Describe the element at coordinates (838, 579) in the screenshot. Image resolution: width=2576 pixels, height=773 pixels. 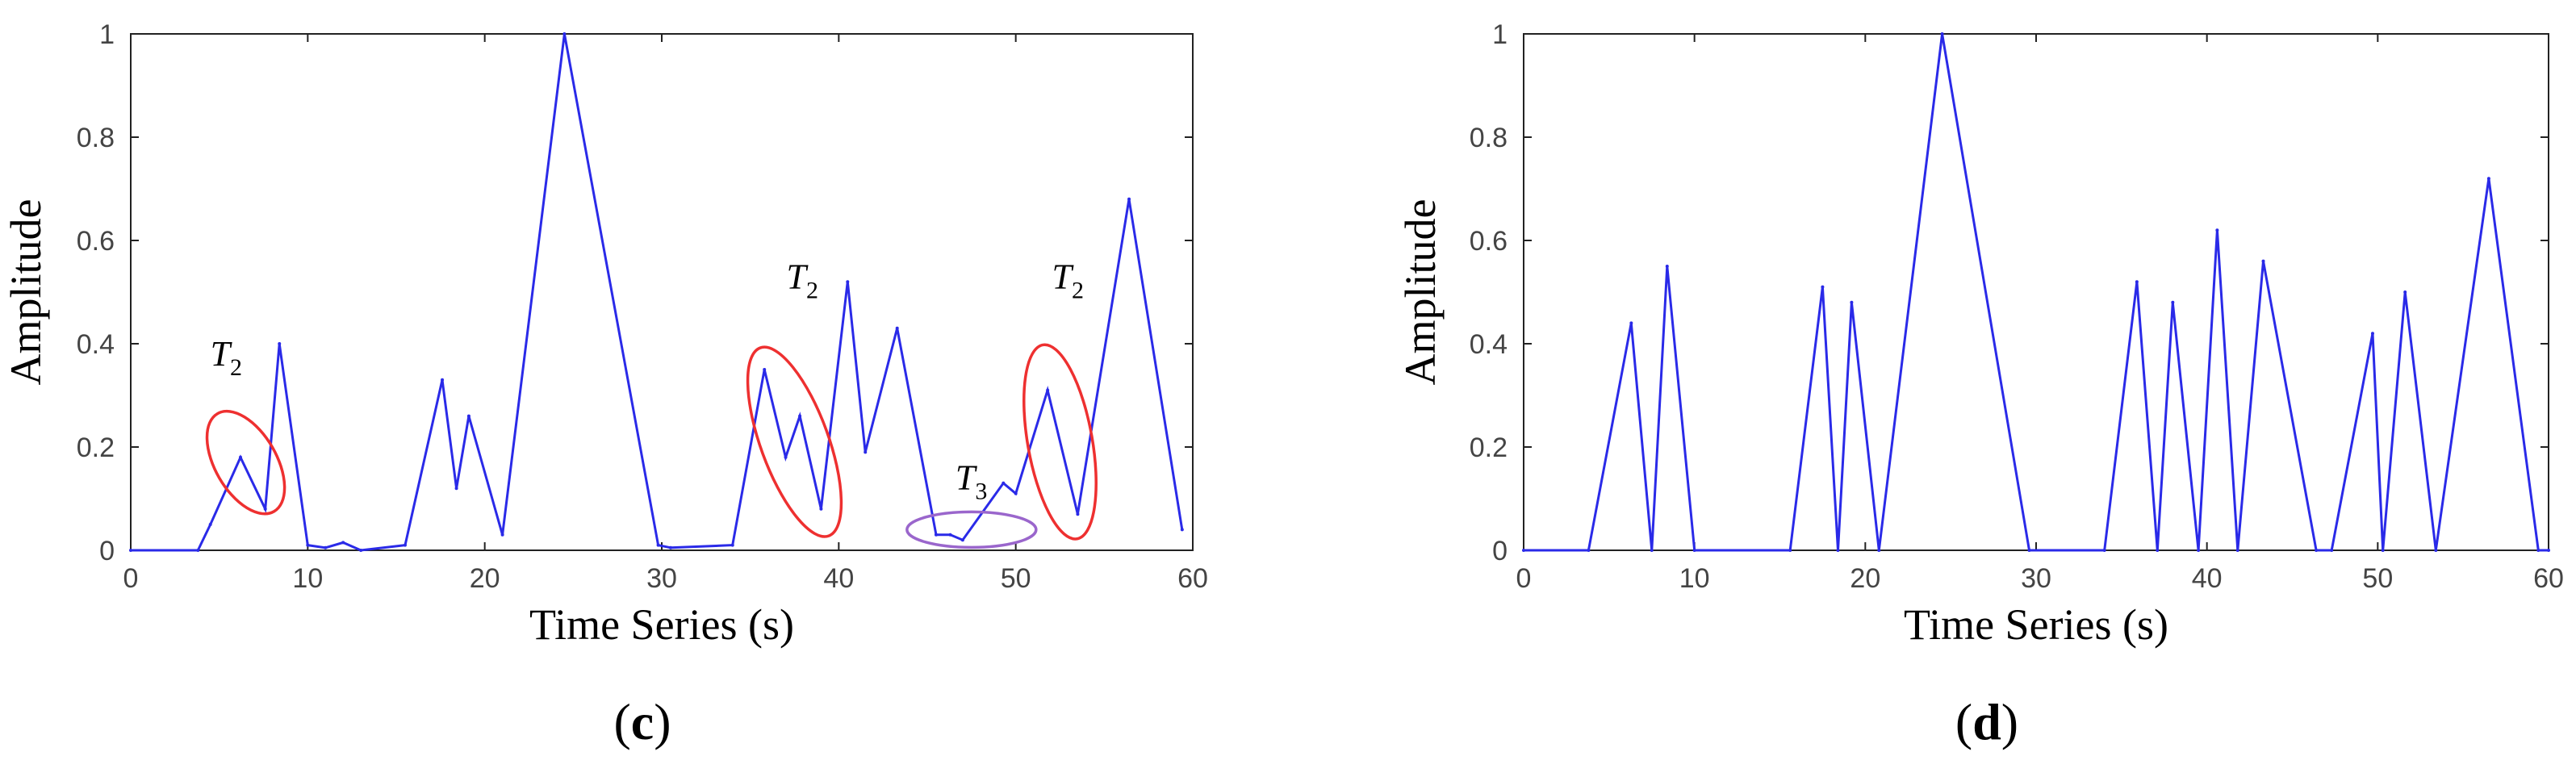
I see `x-tick-label: 40` at that location.